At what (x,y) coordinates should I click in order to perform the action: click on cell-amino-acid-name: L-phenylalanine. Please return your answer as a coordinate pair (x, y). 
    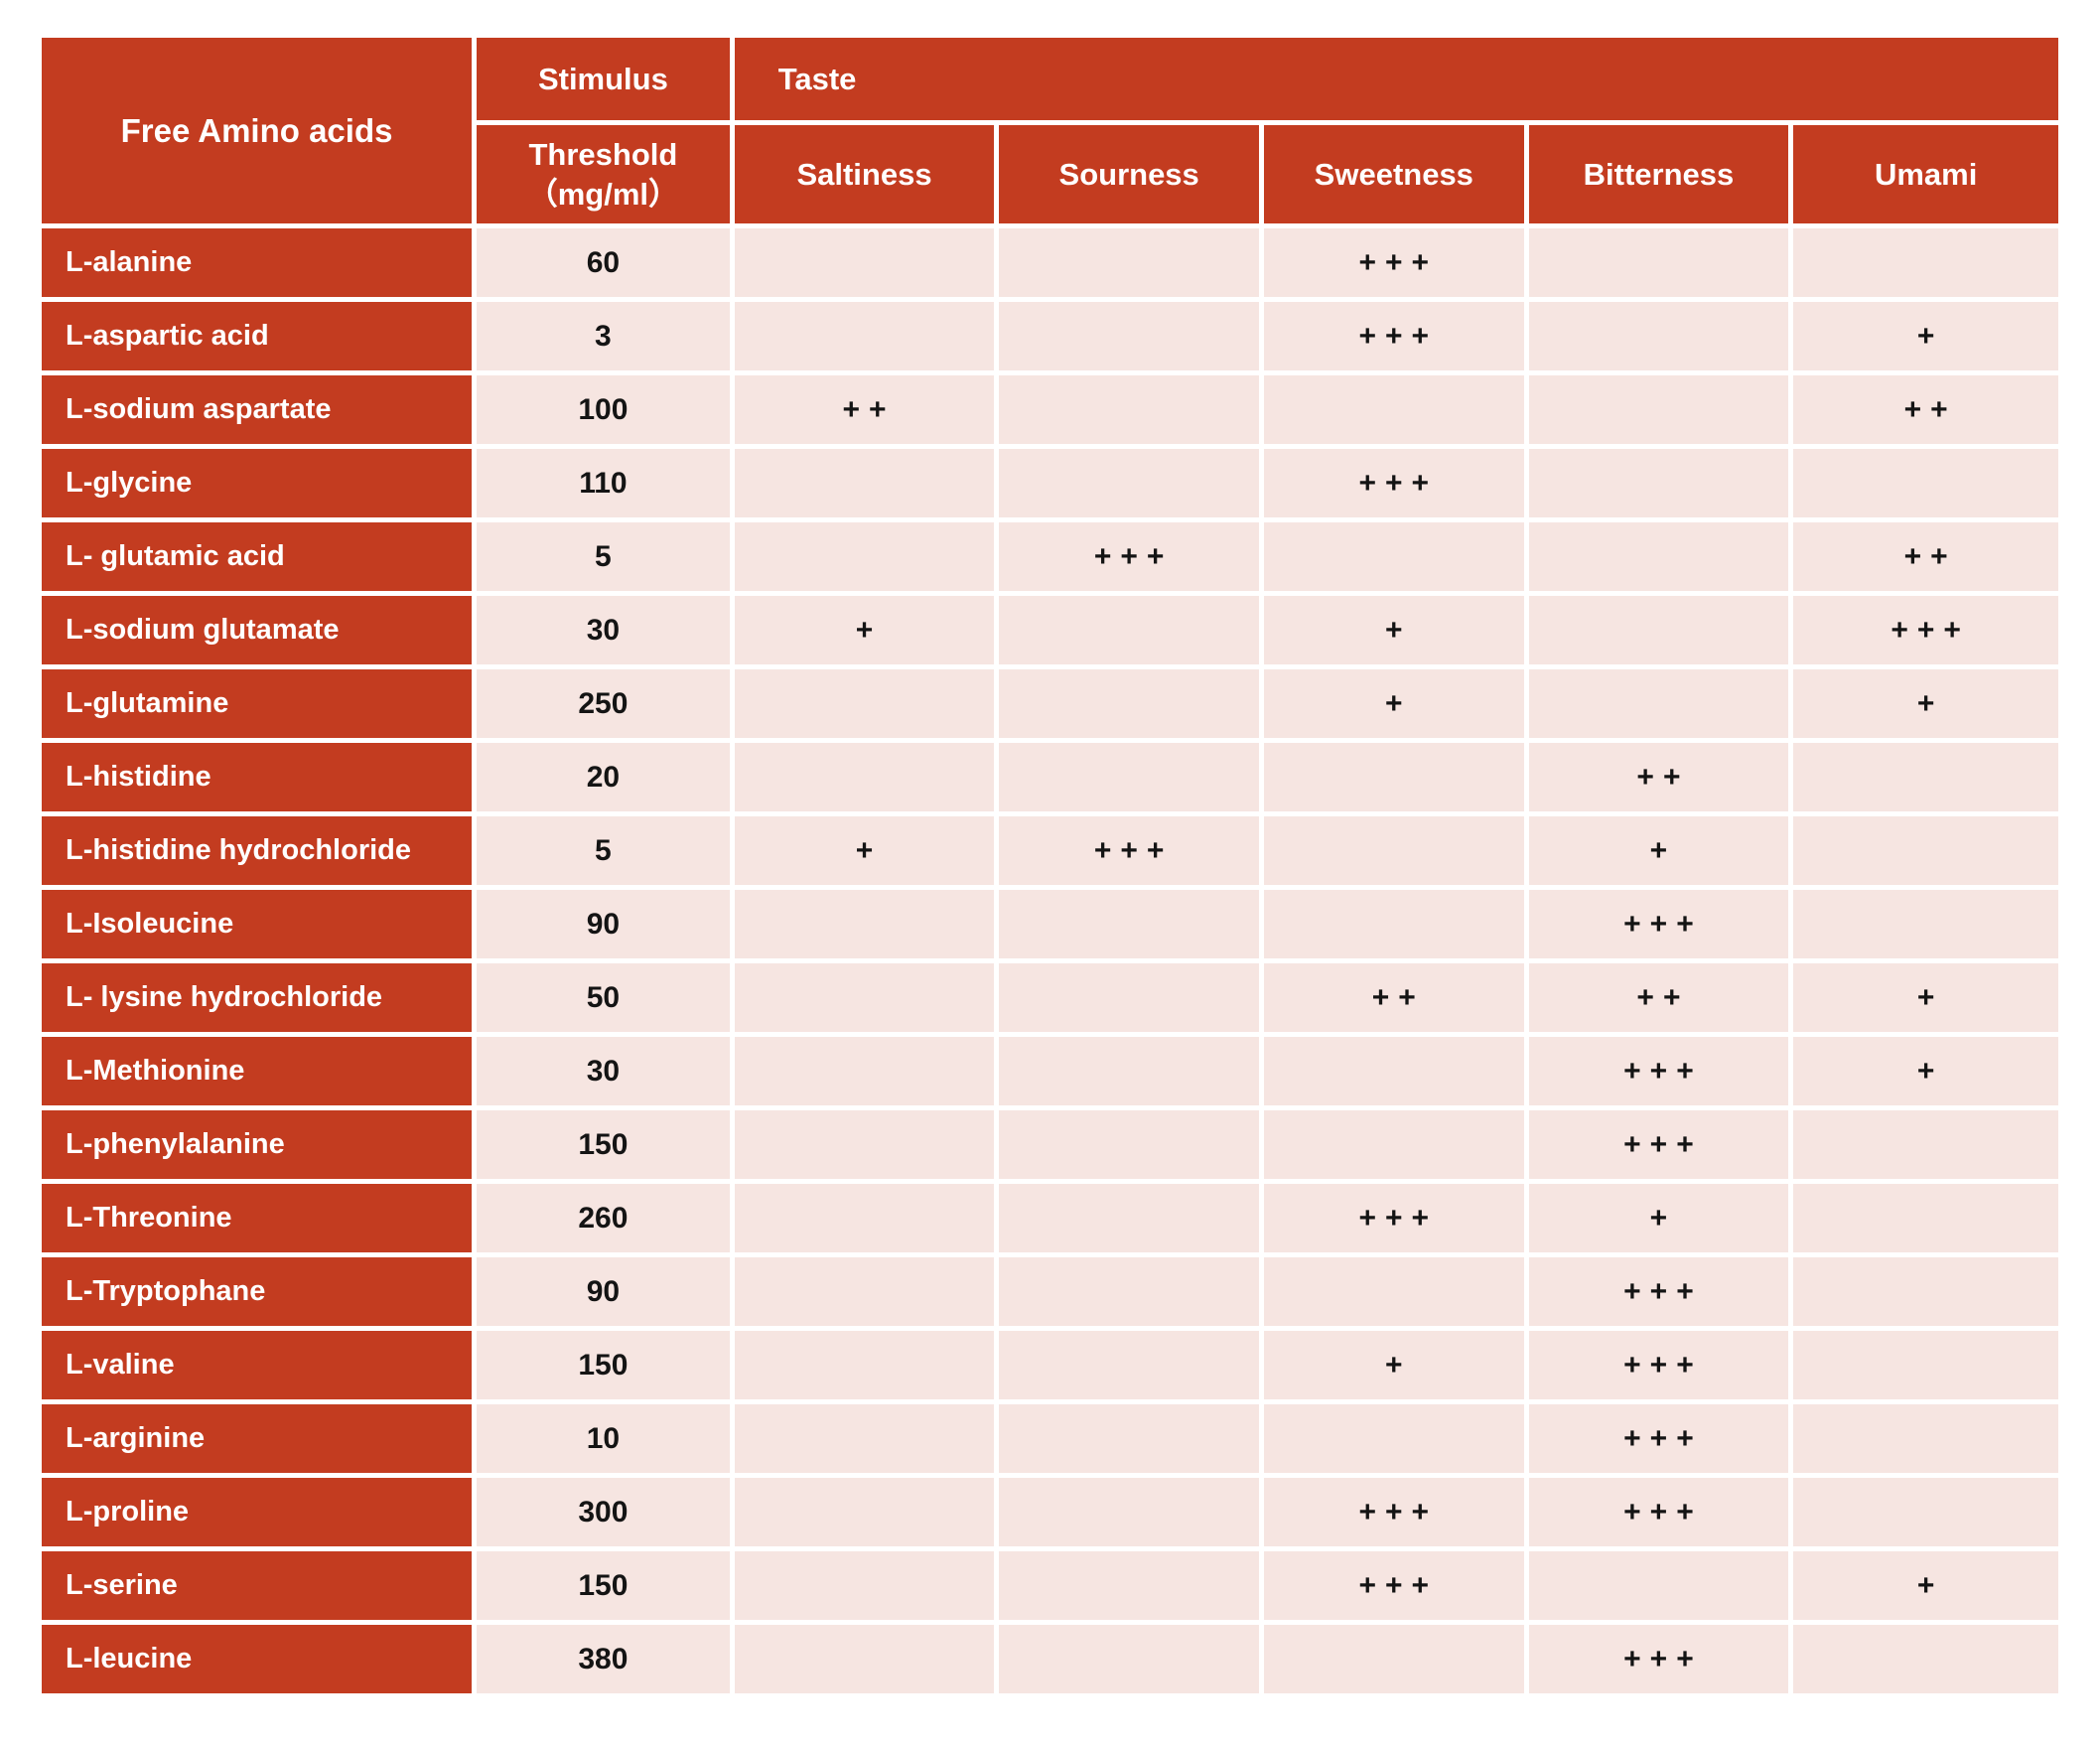
    Looking at the image, I should click on (257, 1144).